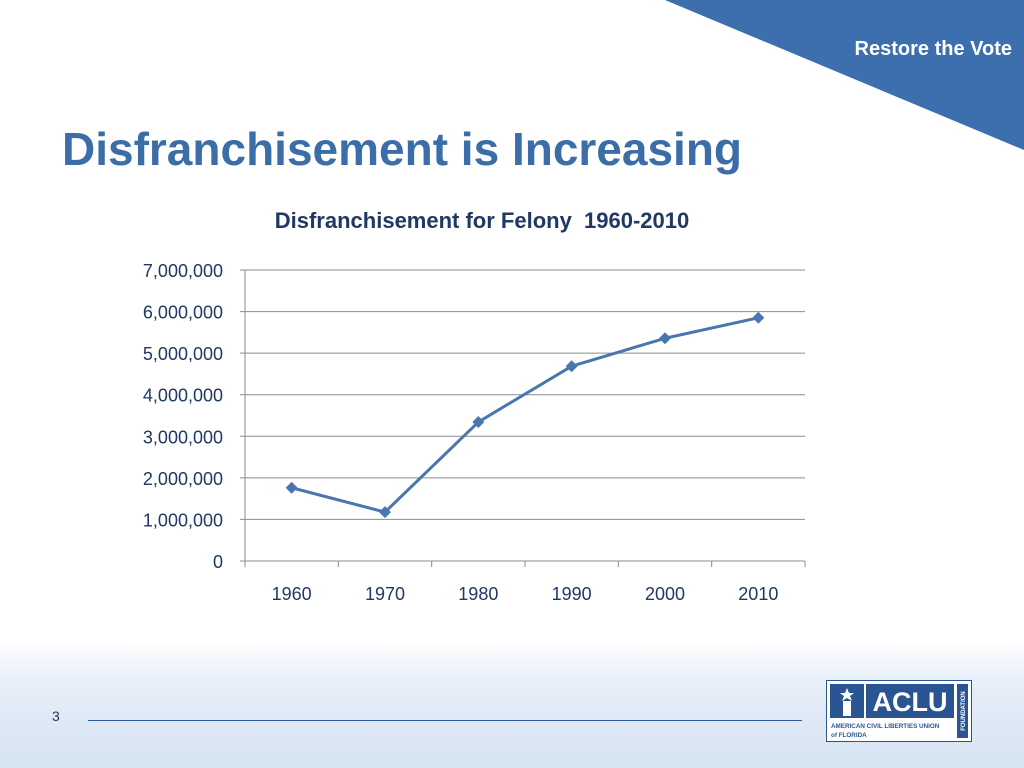  What do you see at coordinates (525, 582) in the screenshot?
I see `x-axis-ticks: 1960 1970 1980 1990 2000 2010` at bounding box center [525, 582].